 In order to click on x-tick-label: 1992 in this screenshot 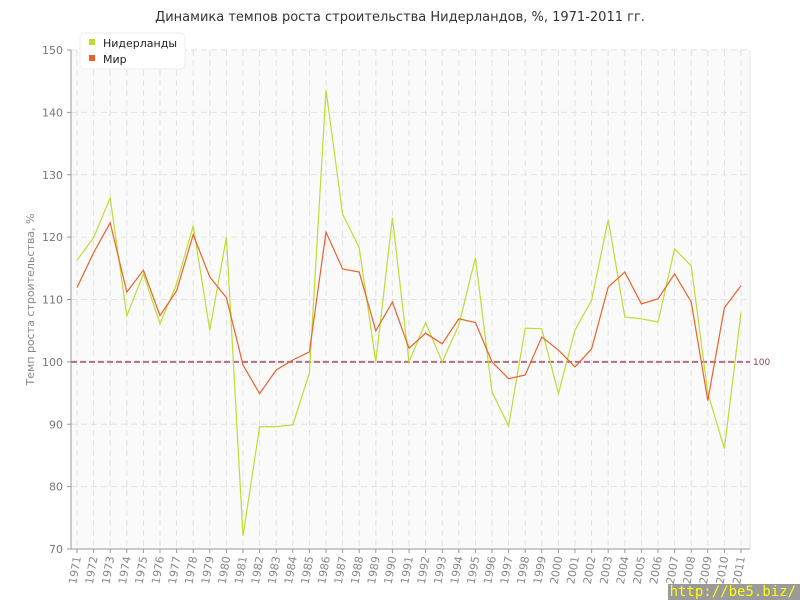, I will do `click(424, 570)`.